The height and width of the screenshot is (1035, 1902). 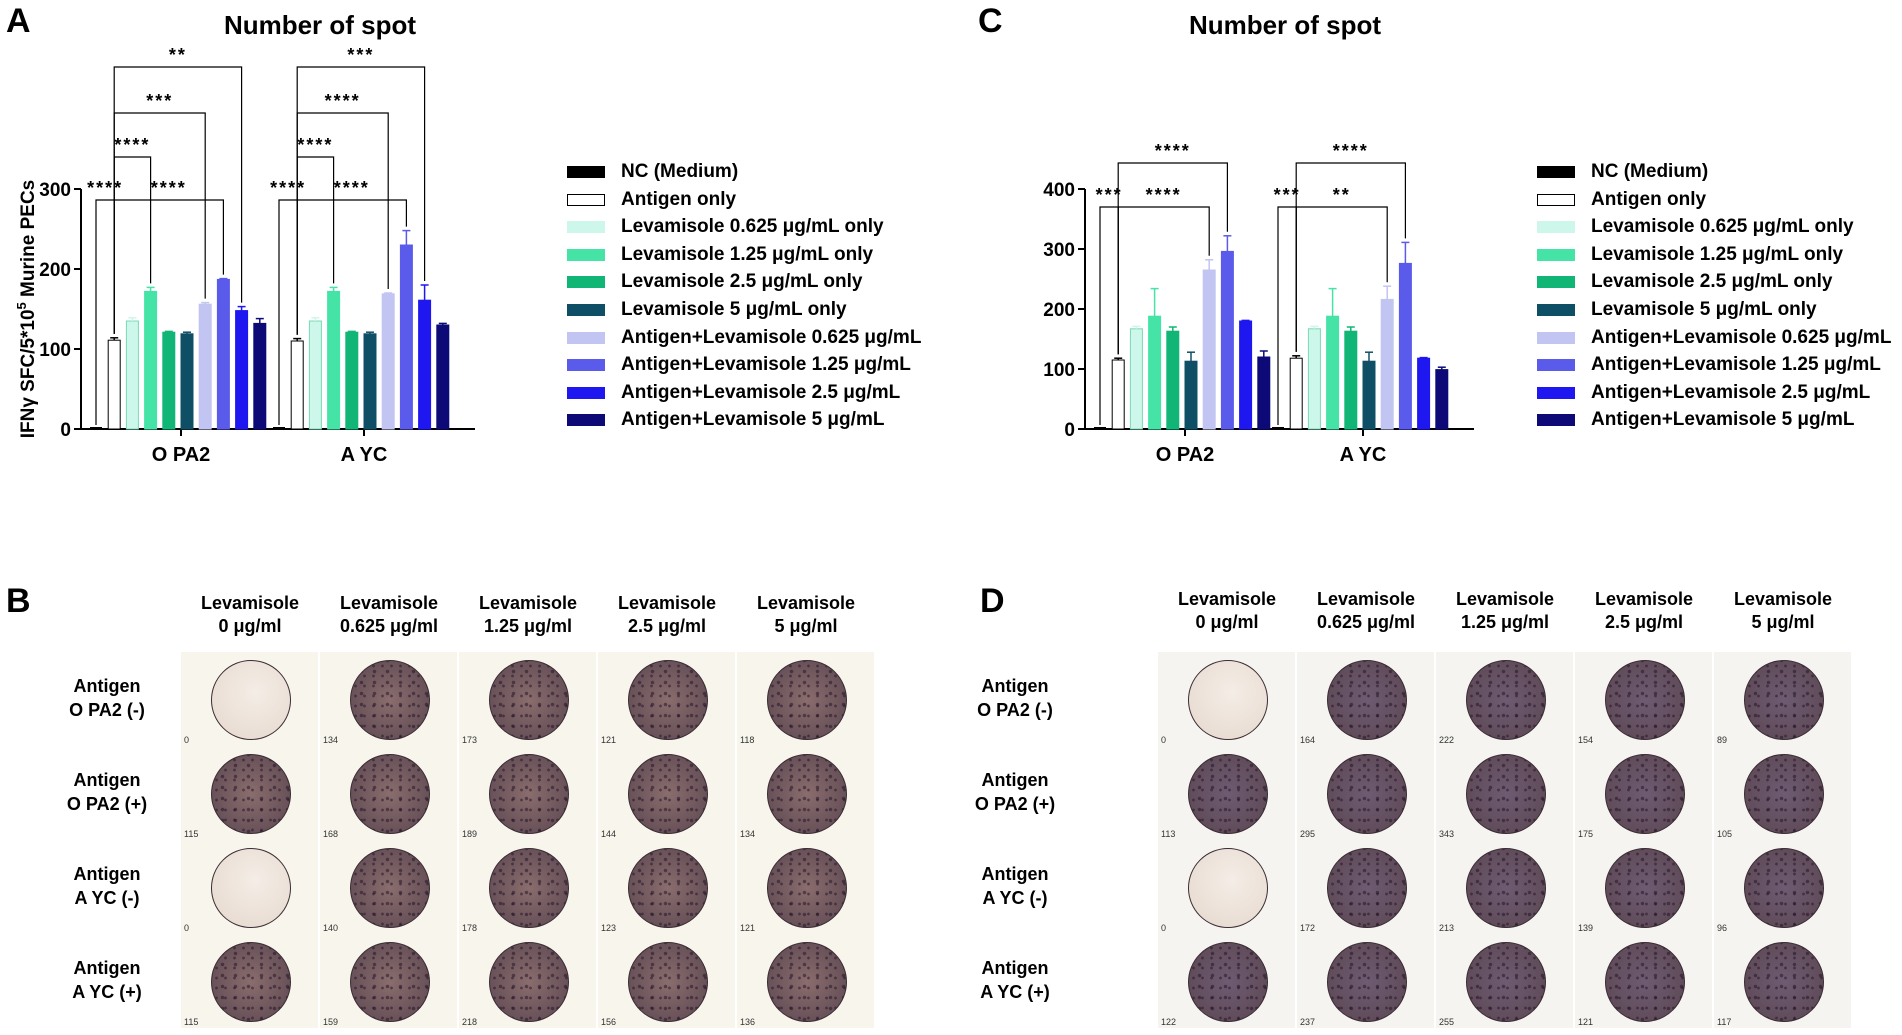 What do you see at coordinates (1447, 740) in the screenshot?
I see `spot-count: 222` at bounding box center [1447, 740].